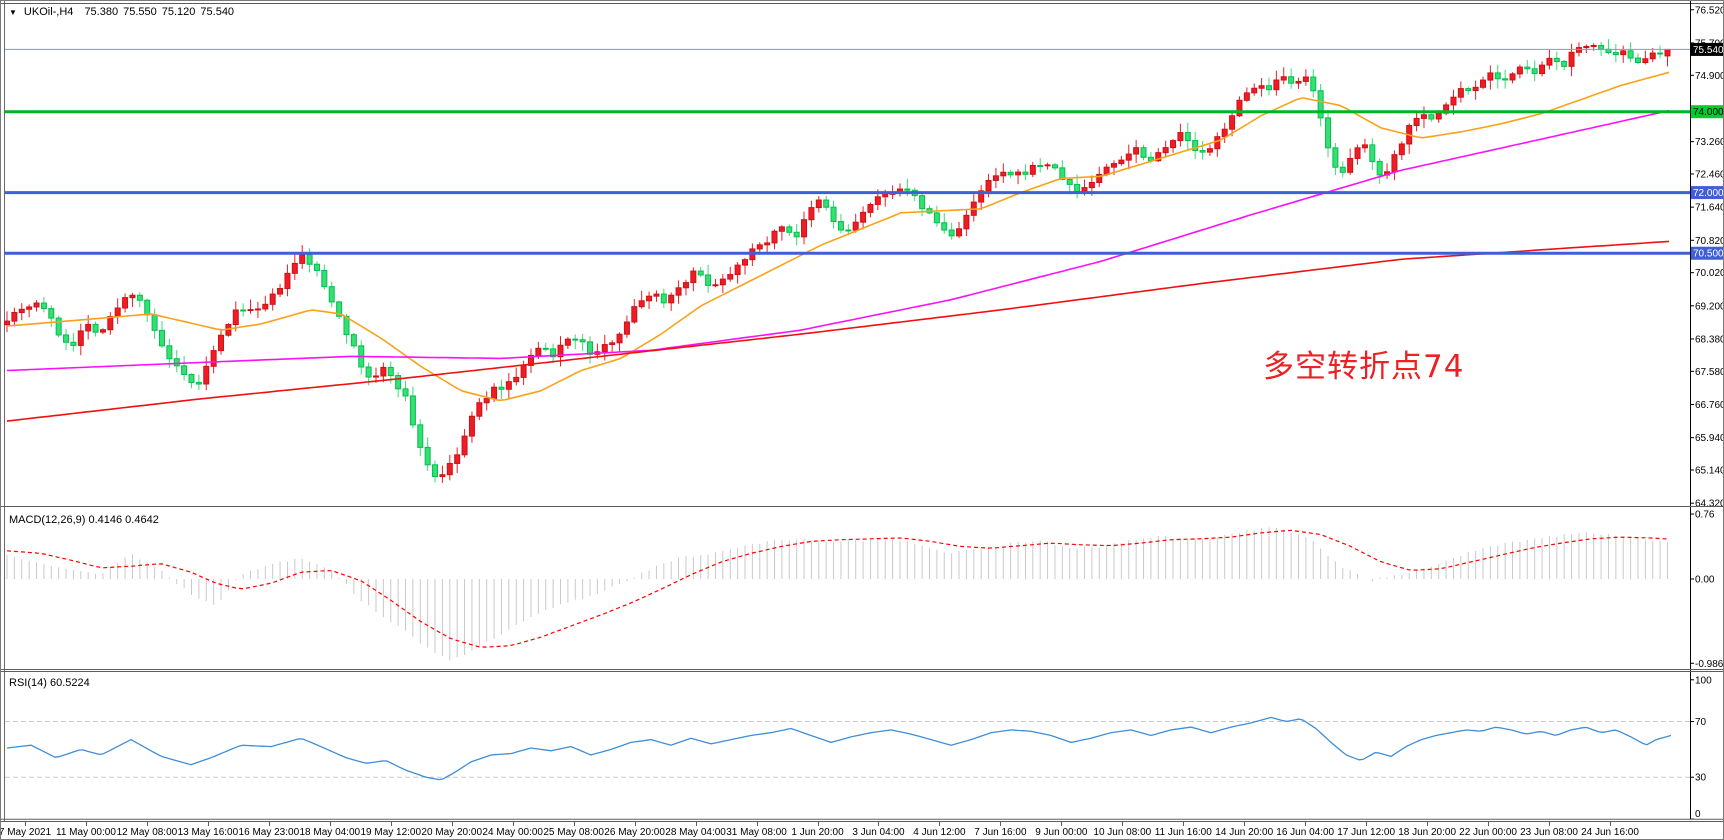 This screenshot has height=840, width=1724. What do you see at coordinates (1701, 778) in the screenshot?
I see `svg-text: 30` at bounding box center [1701, 778].